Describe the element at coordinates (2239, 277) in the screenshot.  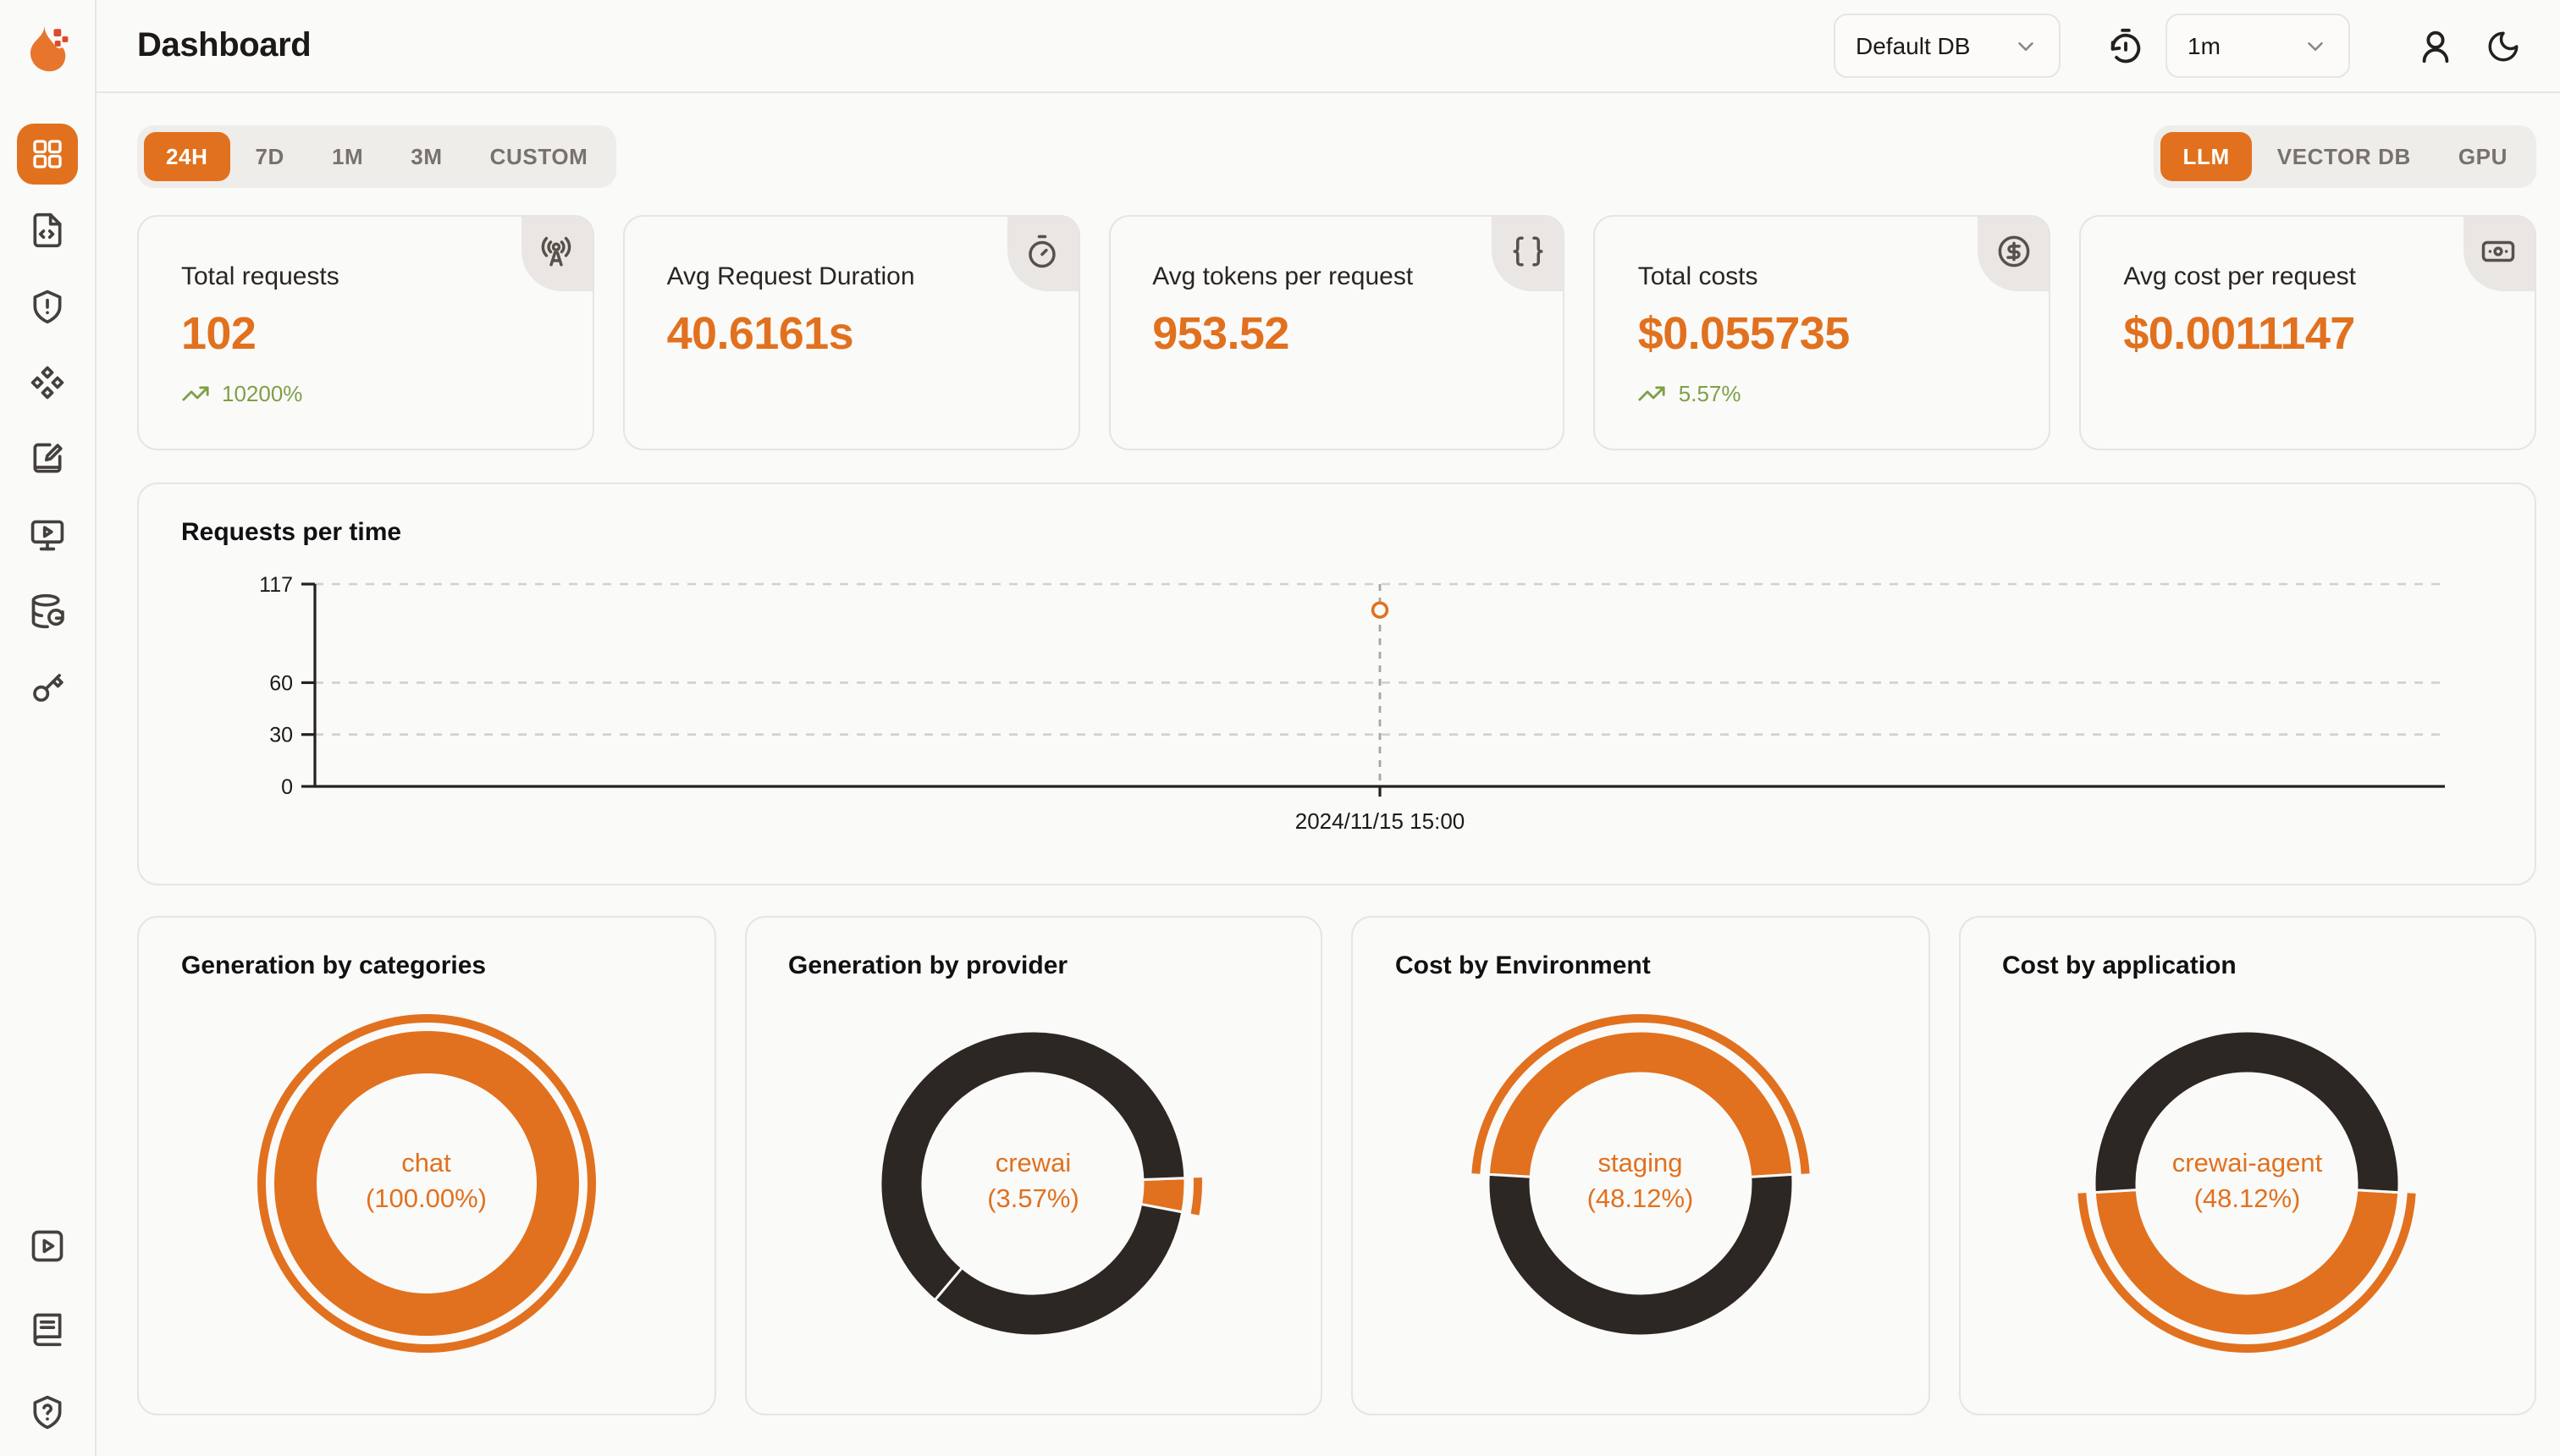
I see `stat-label: Avg cost per request` at that location.